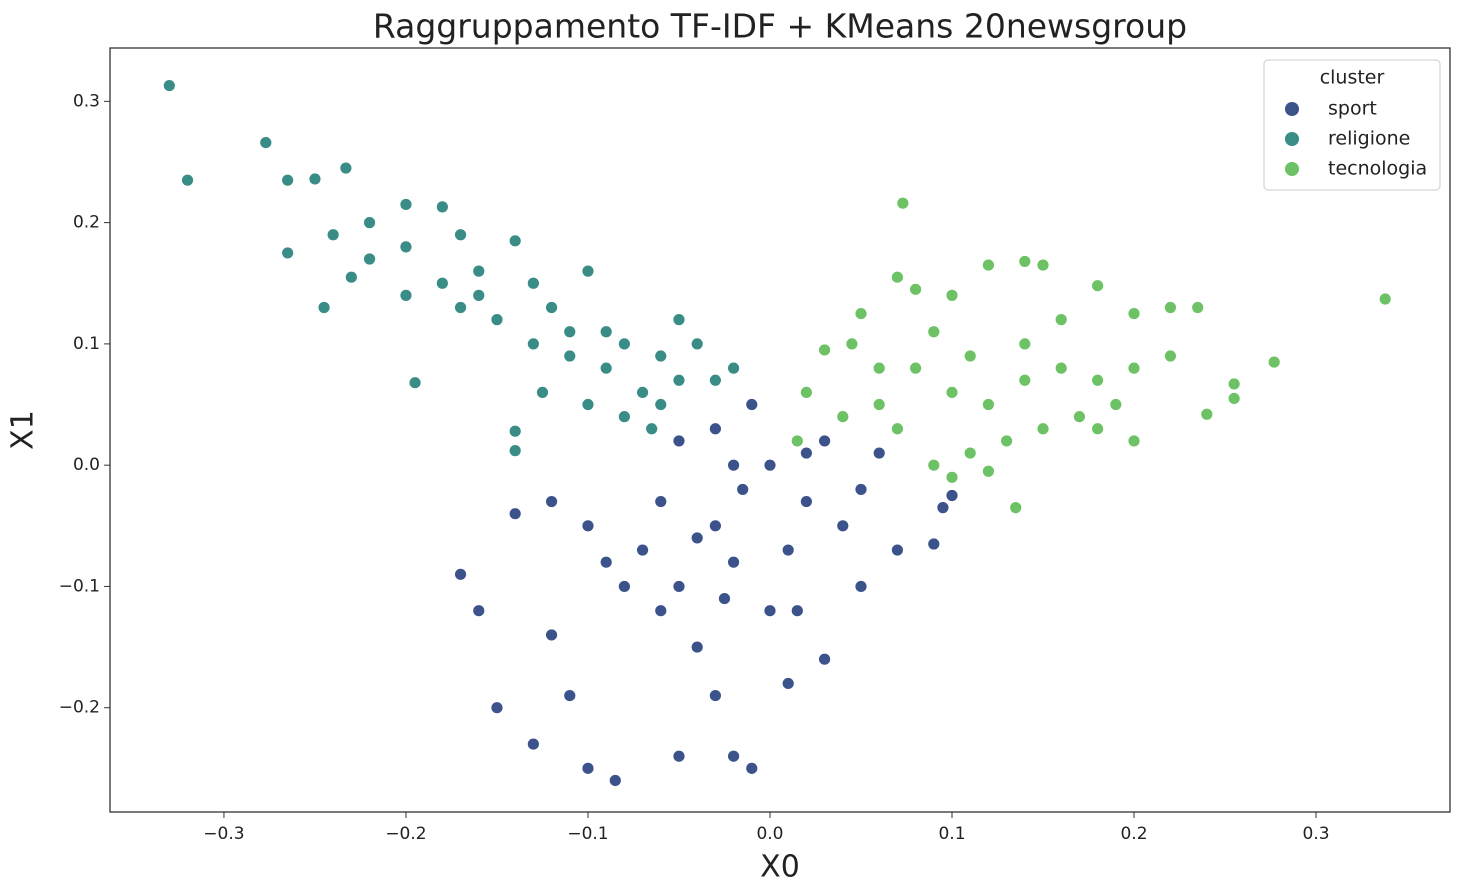 Image resolution: width=1460 pixels, height=888 pixels. What do you see at coordinates (86, 465) in the screenshot?
I see `y-tick-label: 0.0` at bounding box center [86, 465].